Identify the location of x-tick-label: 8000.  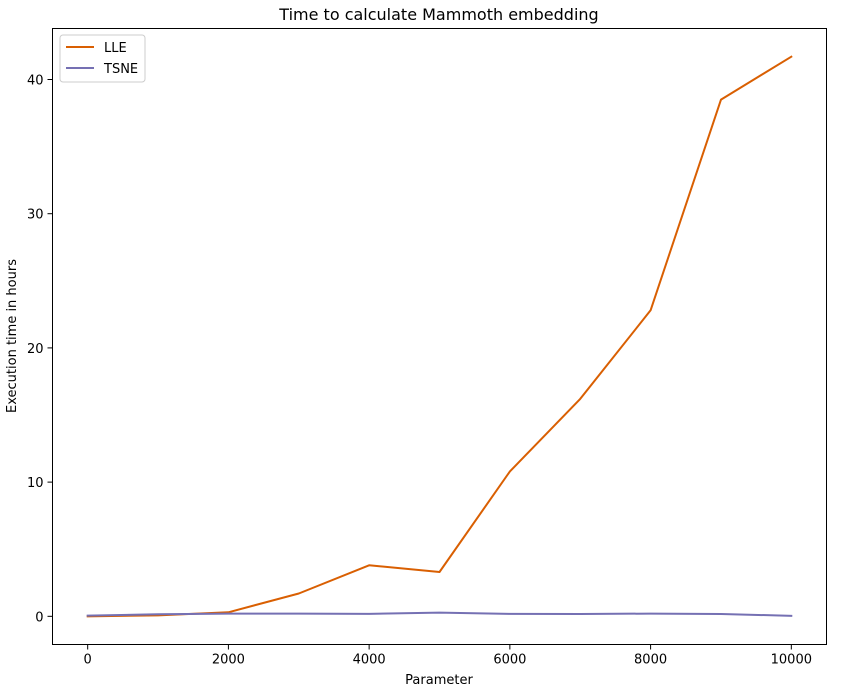
(650, 660).